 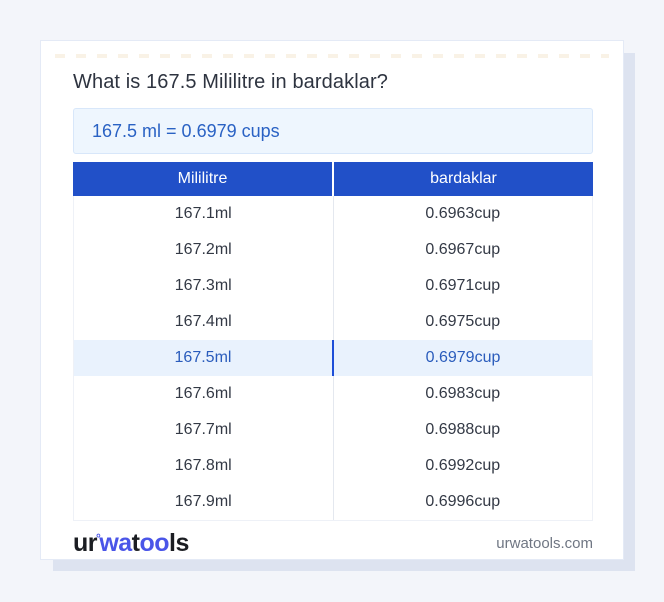 What do you see at coordinates (463, 178) in the screenshot?
I see `header-bardaklar: bardaklar` at bounding box center [463, 178].